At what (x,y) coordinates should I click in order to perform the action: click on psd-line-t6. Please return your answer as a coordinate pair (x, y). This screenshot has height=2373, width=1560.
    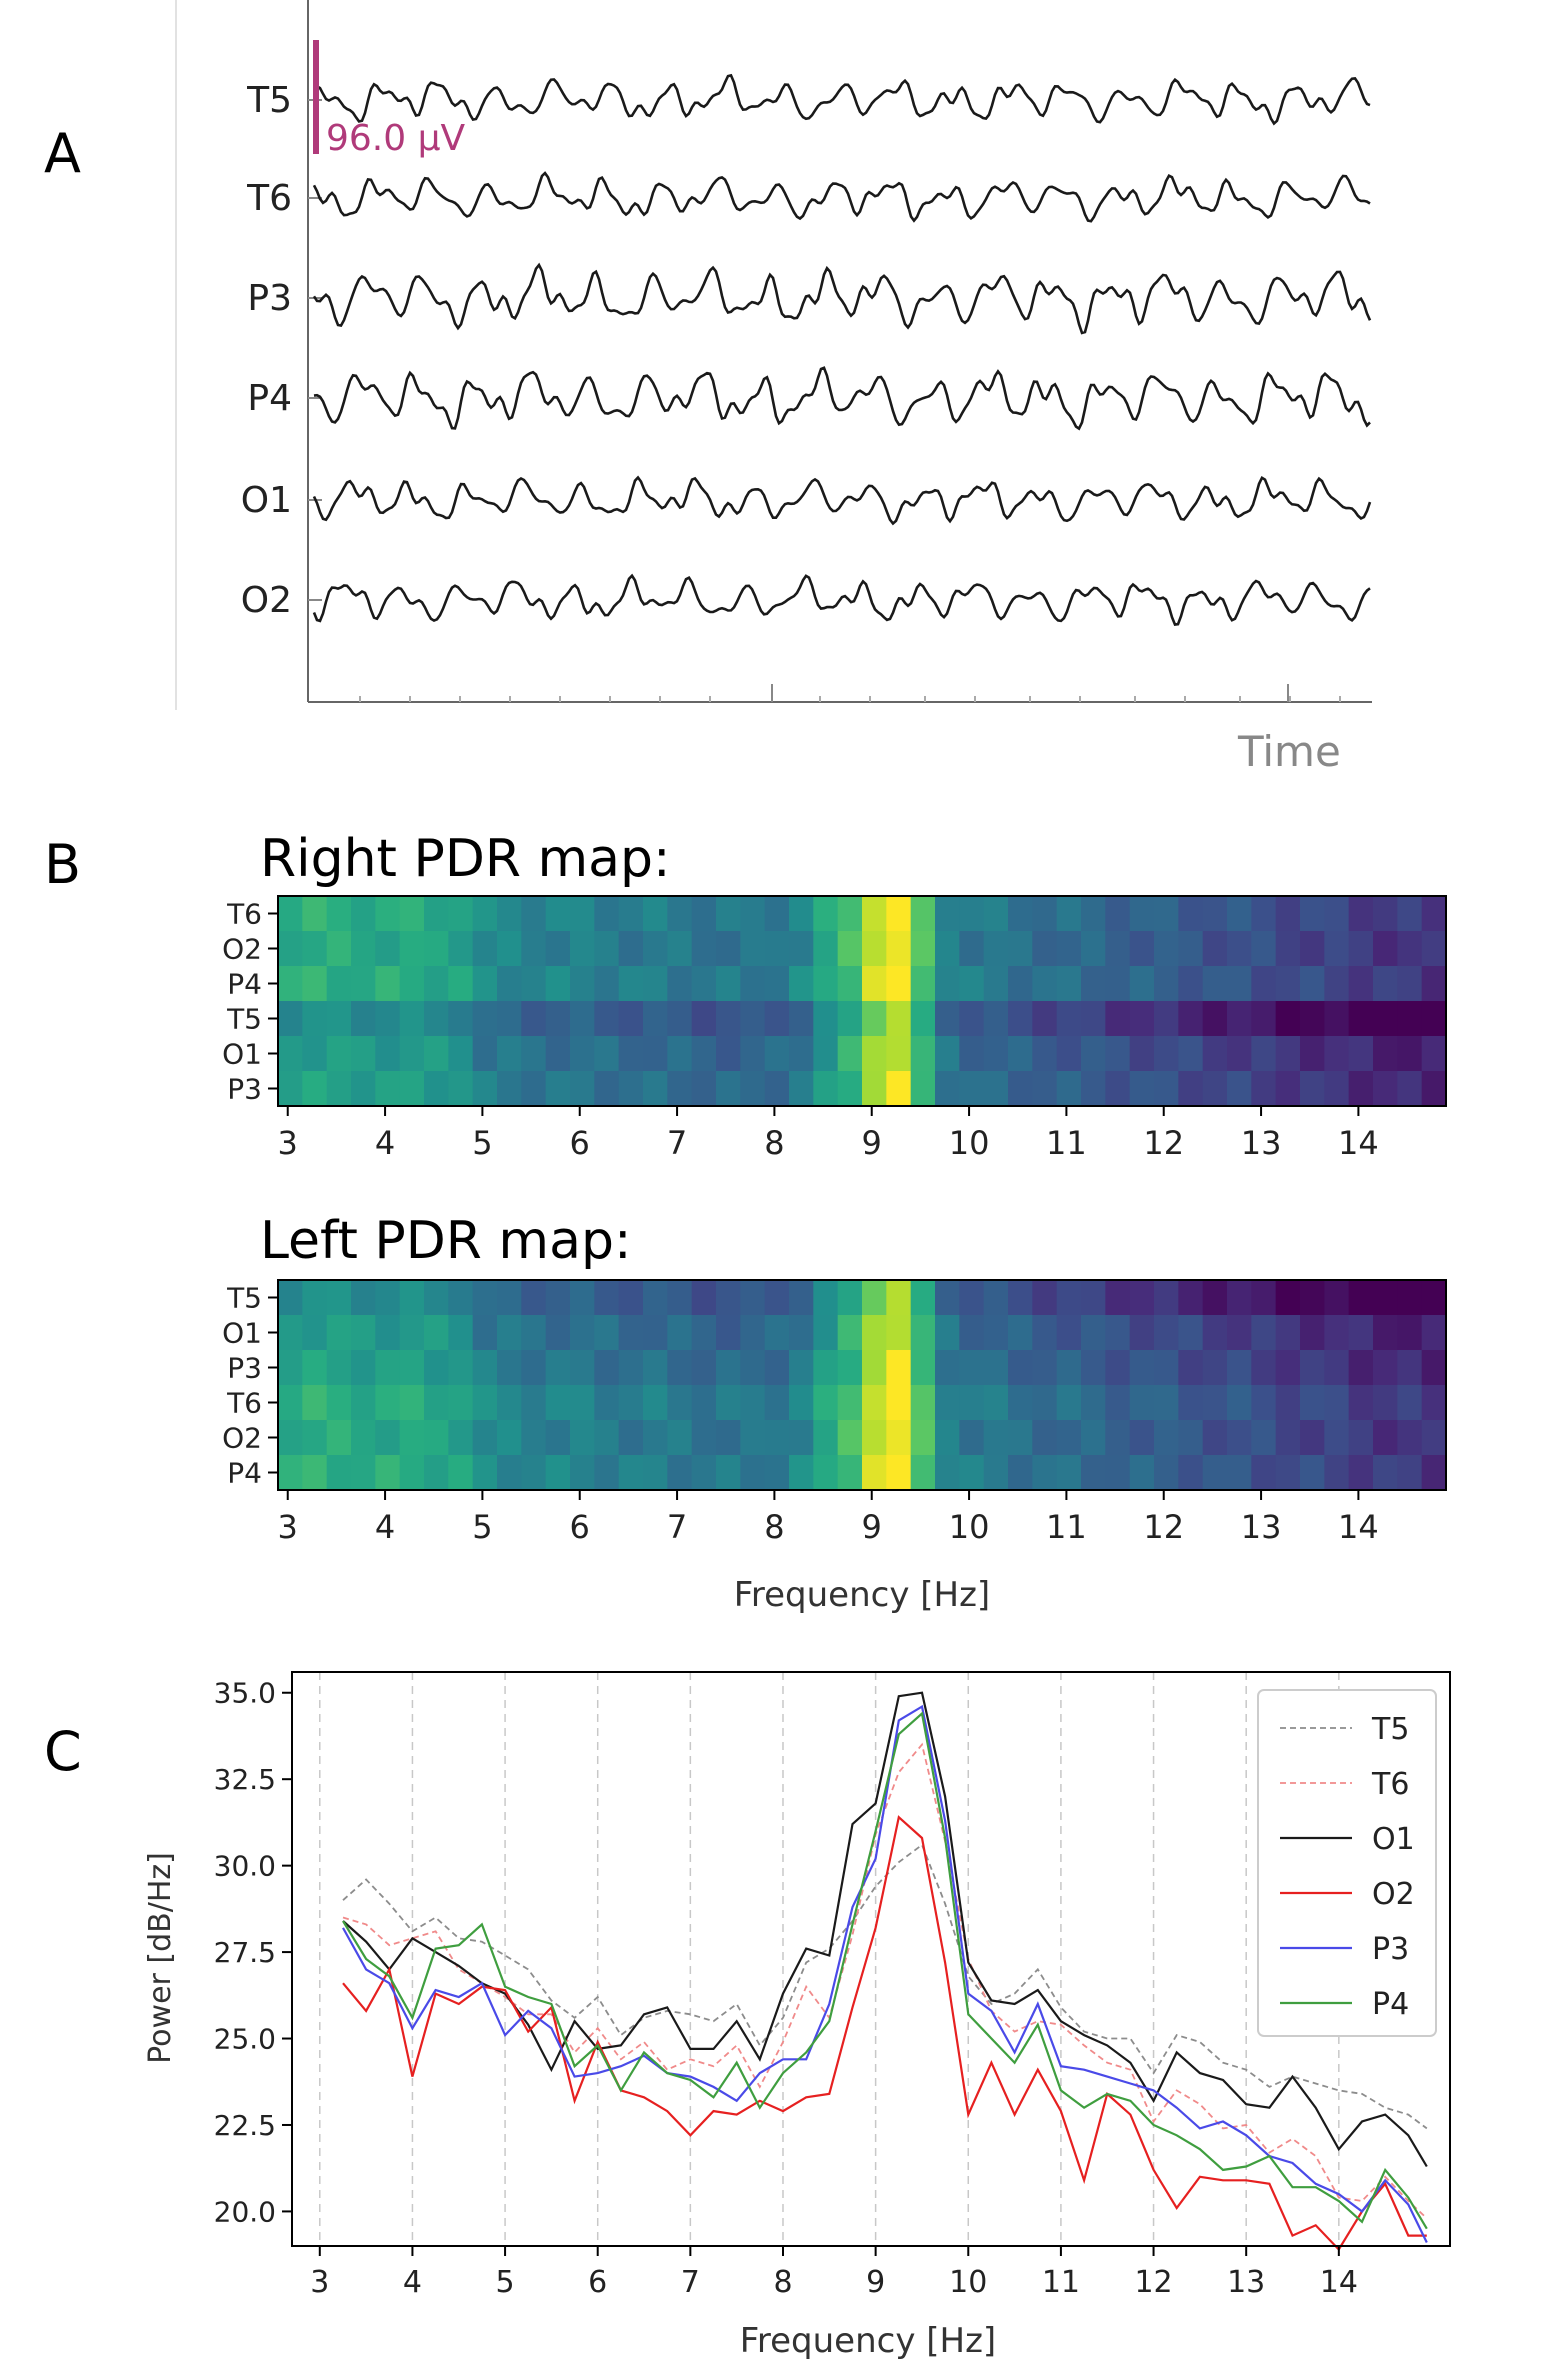
    Looking at the image, I should click on (885, 1980).